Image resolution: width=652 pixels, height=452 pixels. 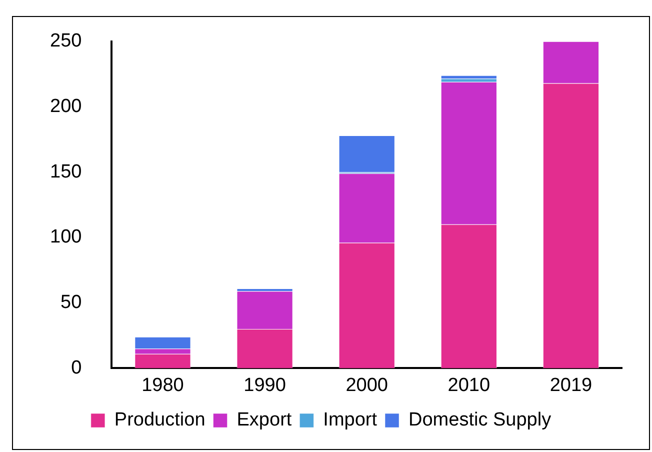 I want to click on legend-label: Import, so click(x=350, y=420).